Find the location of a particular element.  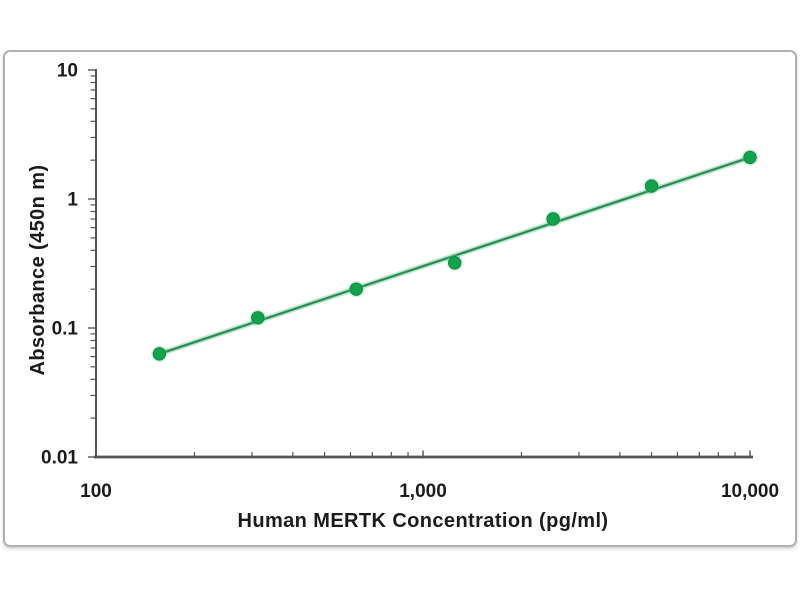

y-tick-label: 0.01 is located at coordinates (59, 458).